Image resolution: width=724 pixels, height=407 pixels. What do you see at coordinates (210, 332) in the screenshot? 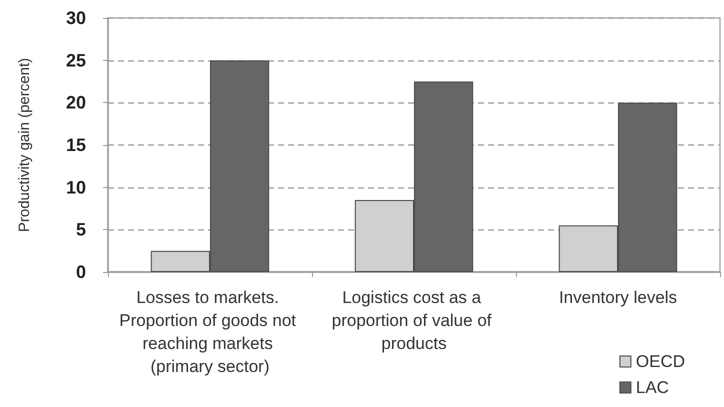
I see `x-tick-label: Losses to markets. Proportion of goods not reaching markets (primary sector)` at bounding box center [210, 332].